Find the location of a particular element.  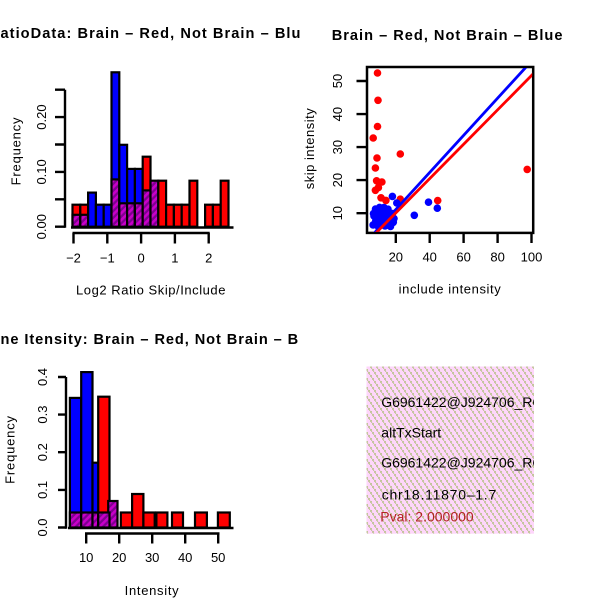

svg-text: 1 is located at coordinates (174, 258).